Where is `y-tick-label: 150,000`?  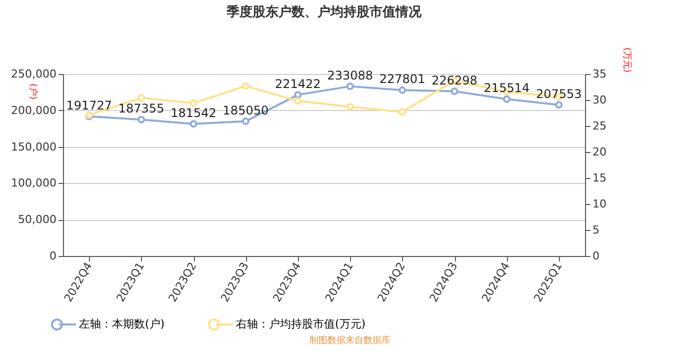
y-tick-label: 150,000 is located at coordinates (33, 147).